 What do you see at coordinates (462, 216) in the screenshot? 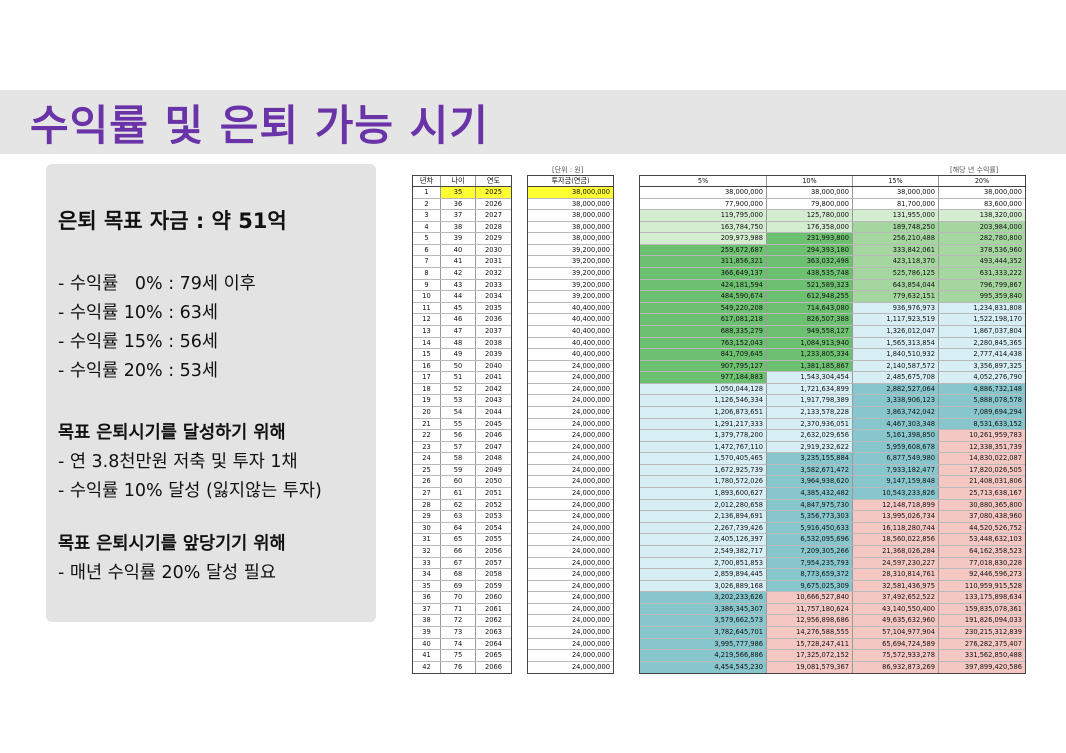
I see `table-row: 3 37 2027` at bounding box center [462, 216].